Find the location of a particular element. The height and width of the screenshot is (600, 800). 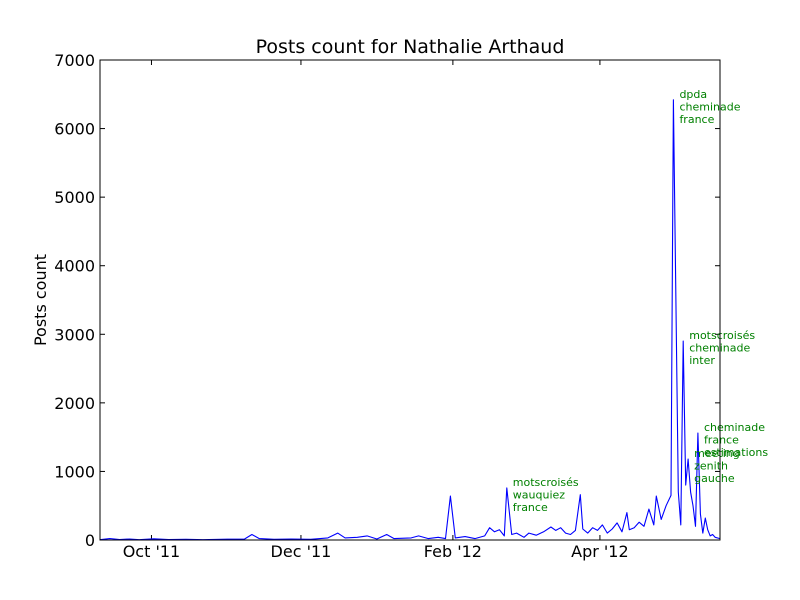

annotation: motscroisés cheminade inter is located at coordinates (722, 348).